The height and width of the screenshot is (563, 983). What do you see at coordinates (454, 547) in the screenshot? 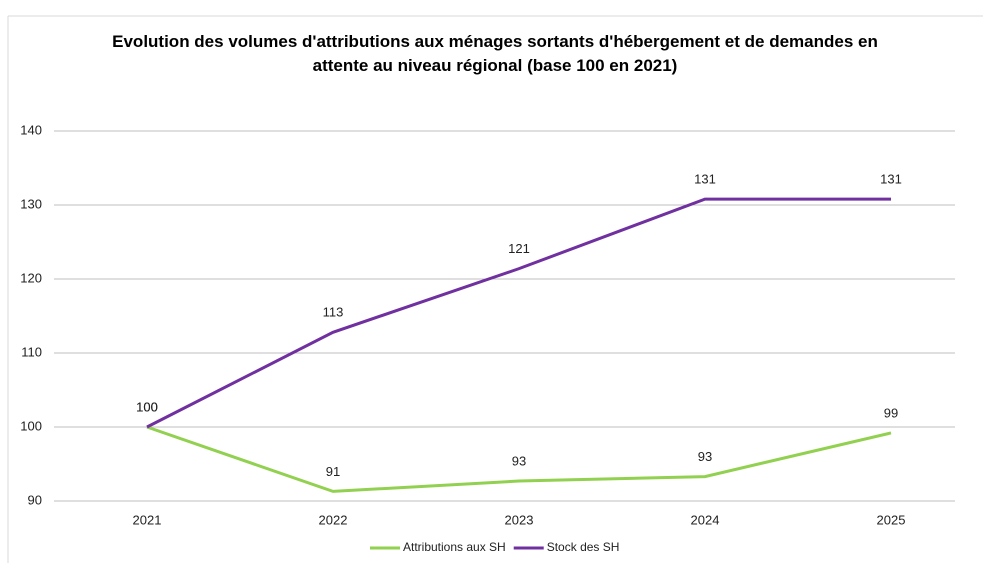
I see `legend-label: Attributions aux SH` at bounding box center [454, 547].